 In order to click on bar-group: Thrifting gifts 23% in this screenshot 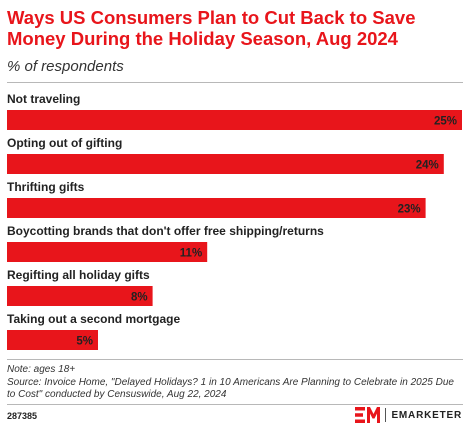, I will do `click(216, 199)`.